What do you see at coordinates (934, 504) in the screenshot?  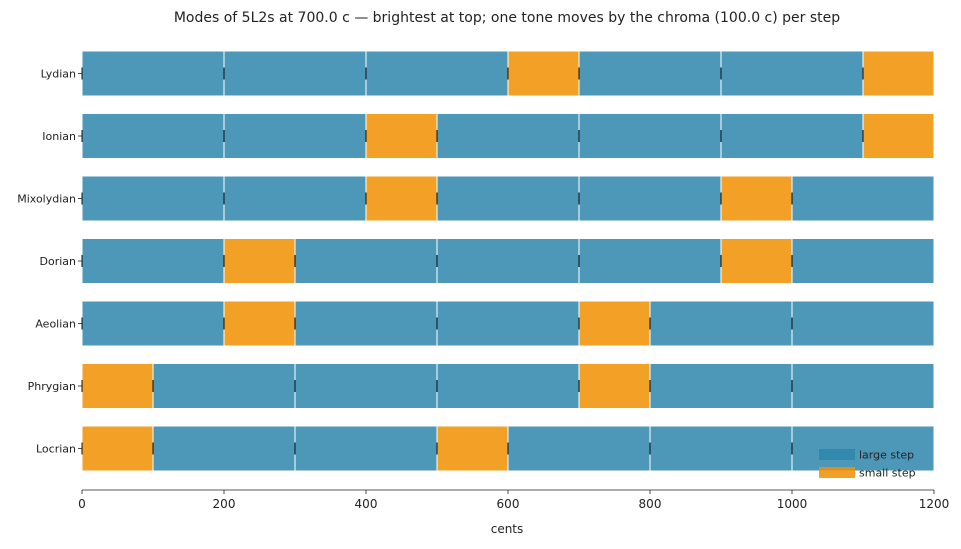 I see `x-tick-label: 1200` at bounding box center [934, 504].